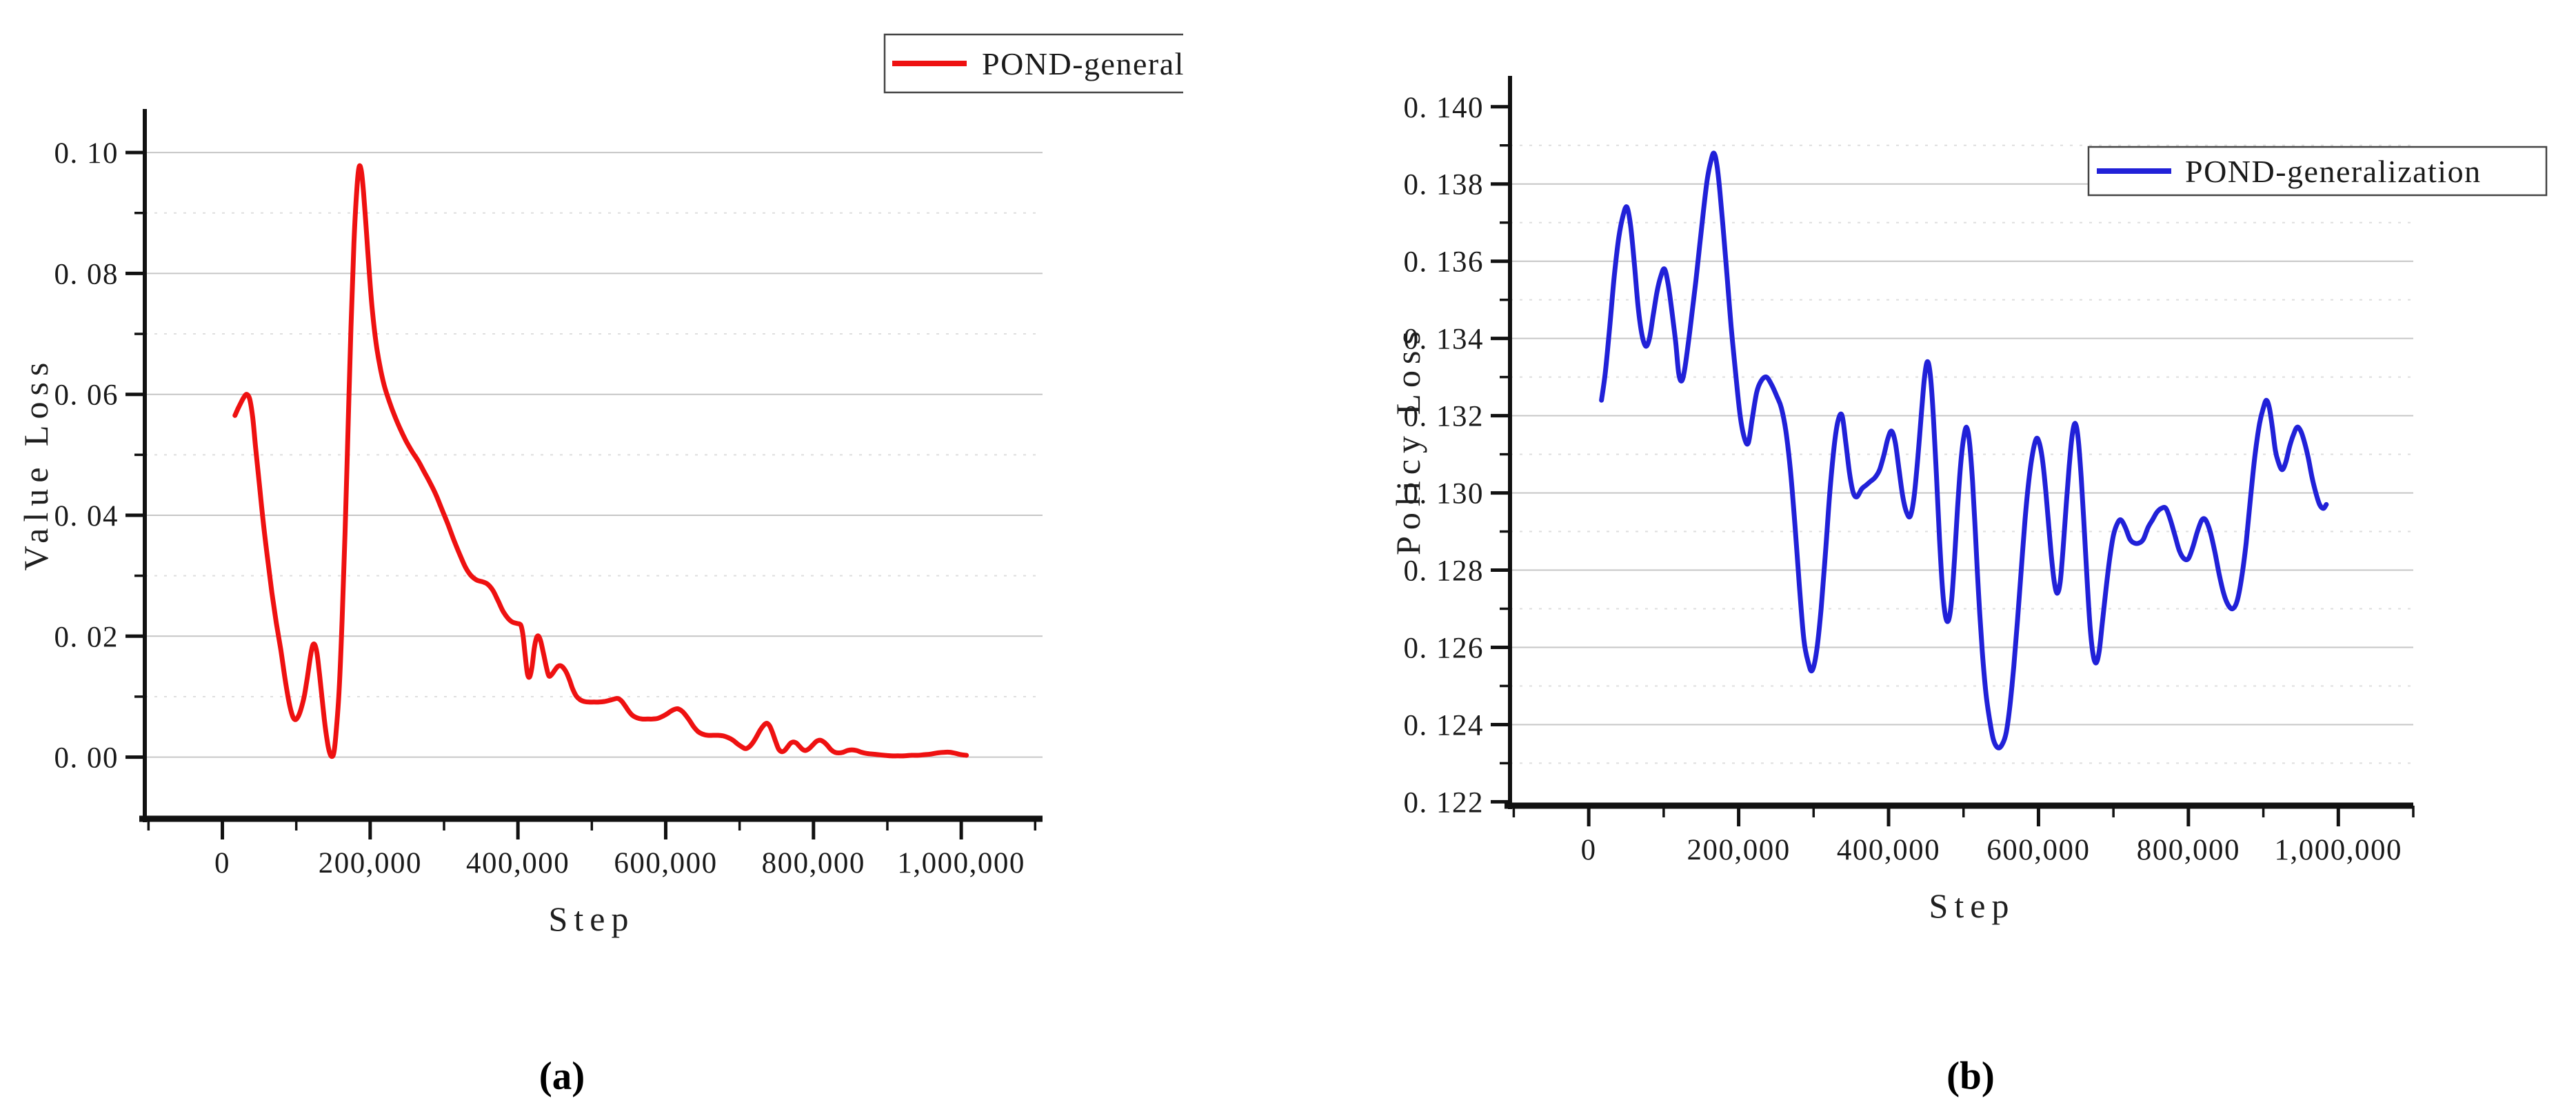 The height and width of the screenshot is (1114, 2576). I want to click on y-tick-label: 0. 02, so click(86, 637).